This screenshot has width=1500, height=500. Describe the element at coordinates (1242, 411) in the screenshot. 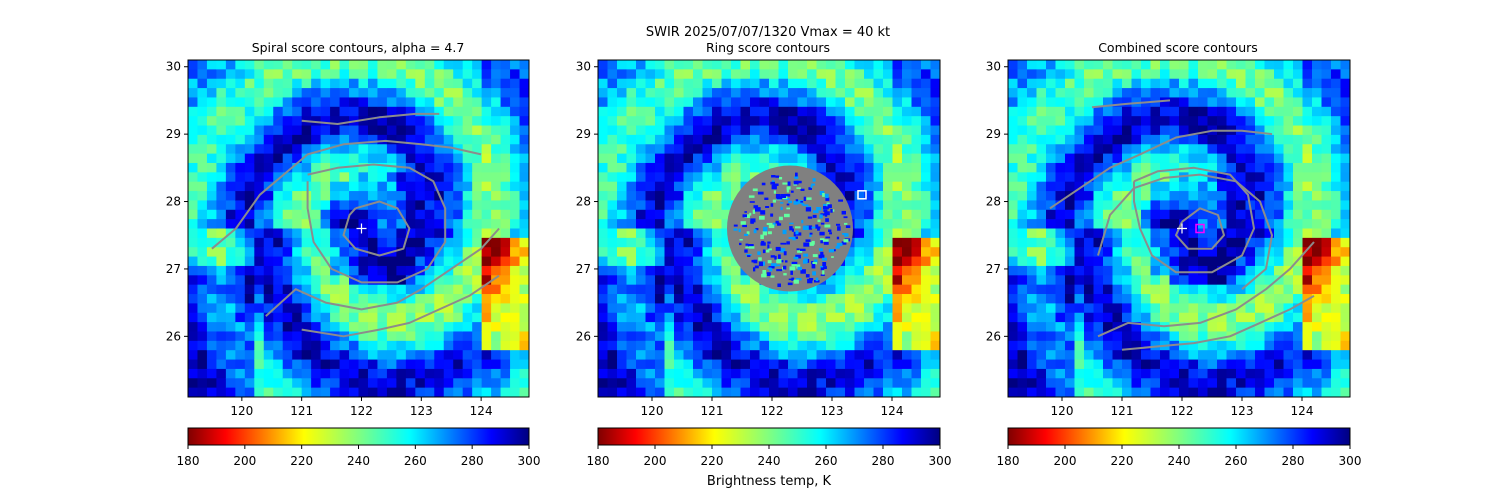

I see `x-tick-label: 123` at that location.